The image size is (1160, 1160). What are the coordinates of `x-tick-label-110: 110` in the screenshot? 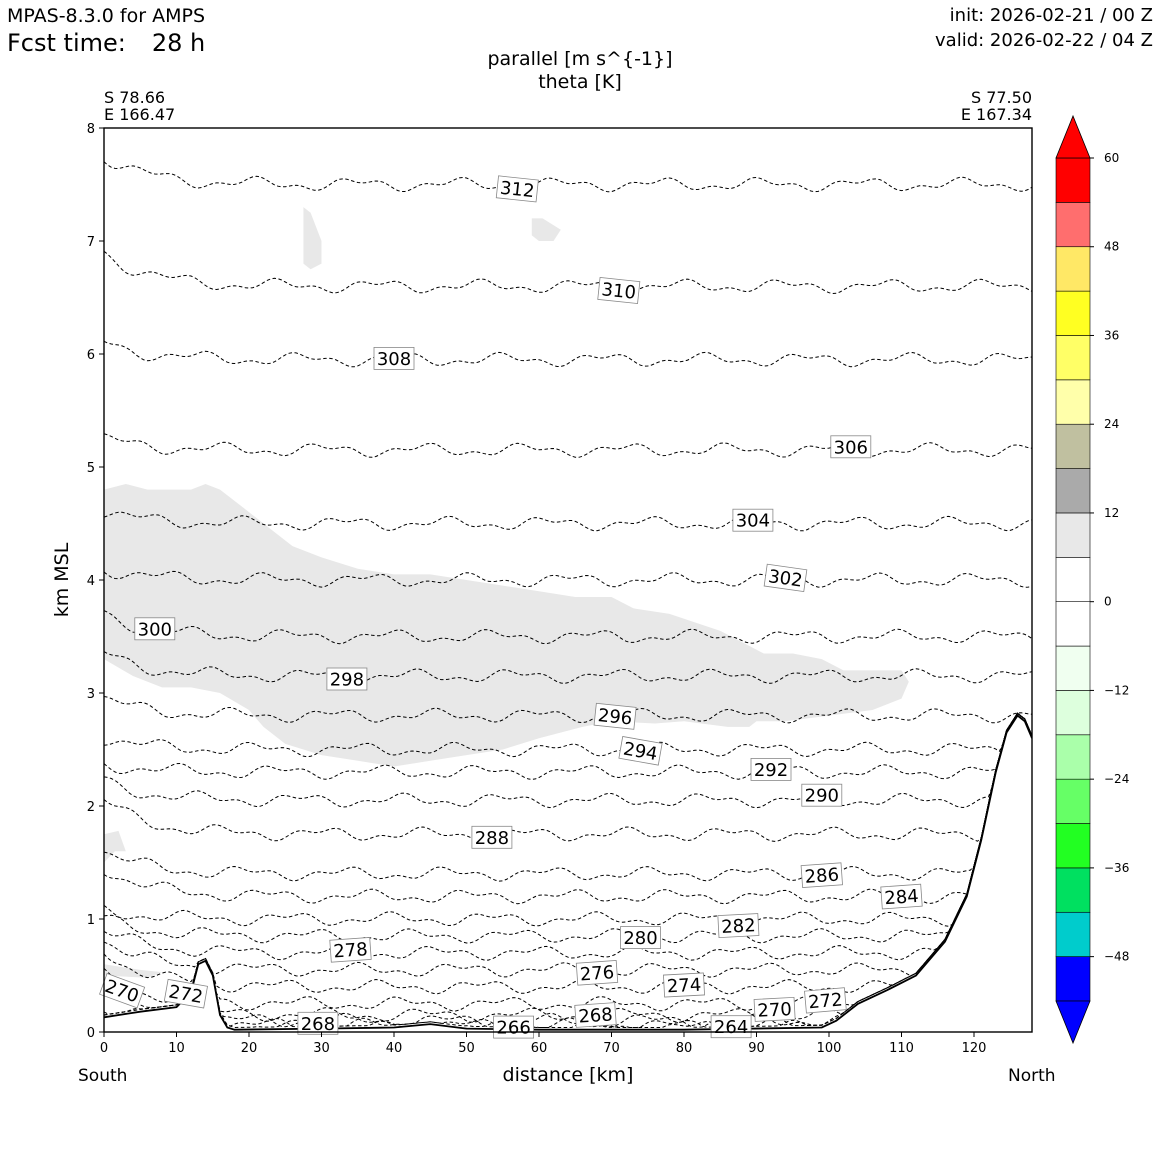 It's located at (901, 1048).